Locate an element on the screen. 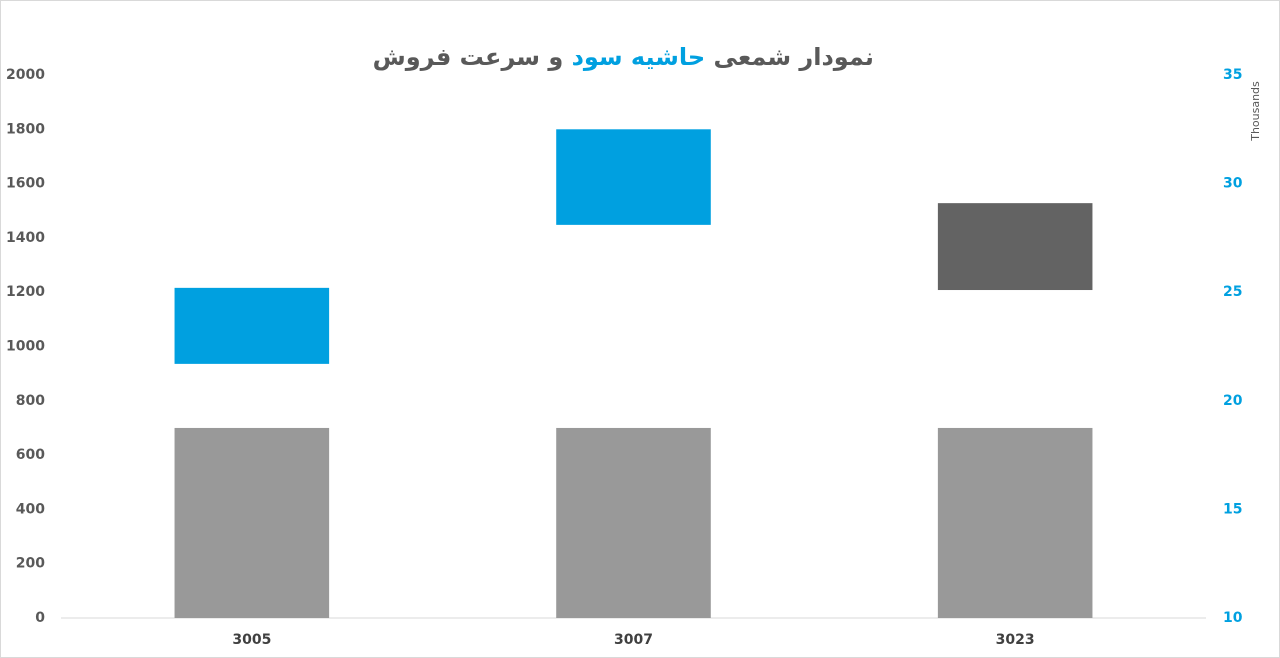 This screenshot has height=658, width=1280. title-part: نمودار شمعی is located at coordinates (789, 57).